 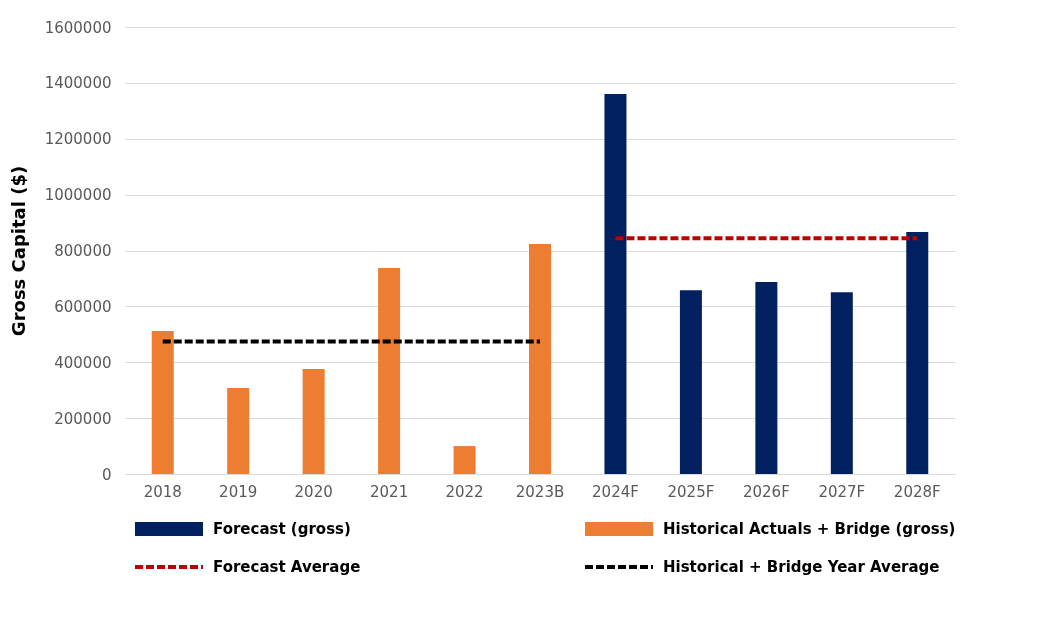 What do you see at coordinates (83, 306) in the screenshot?
I see `y-tick-label: 600000` at bounding box center [83, 306].